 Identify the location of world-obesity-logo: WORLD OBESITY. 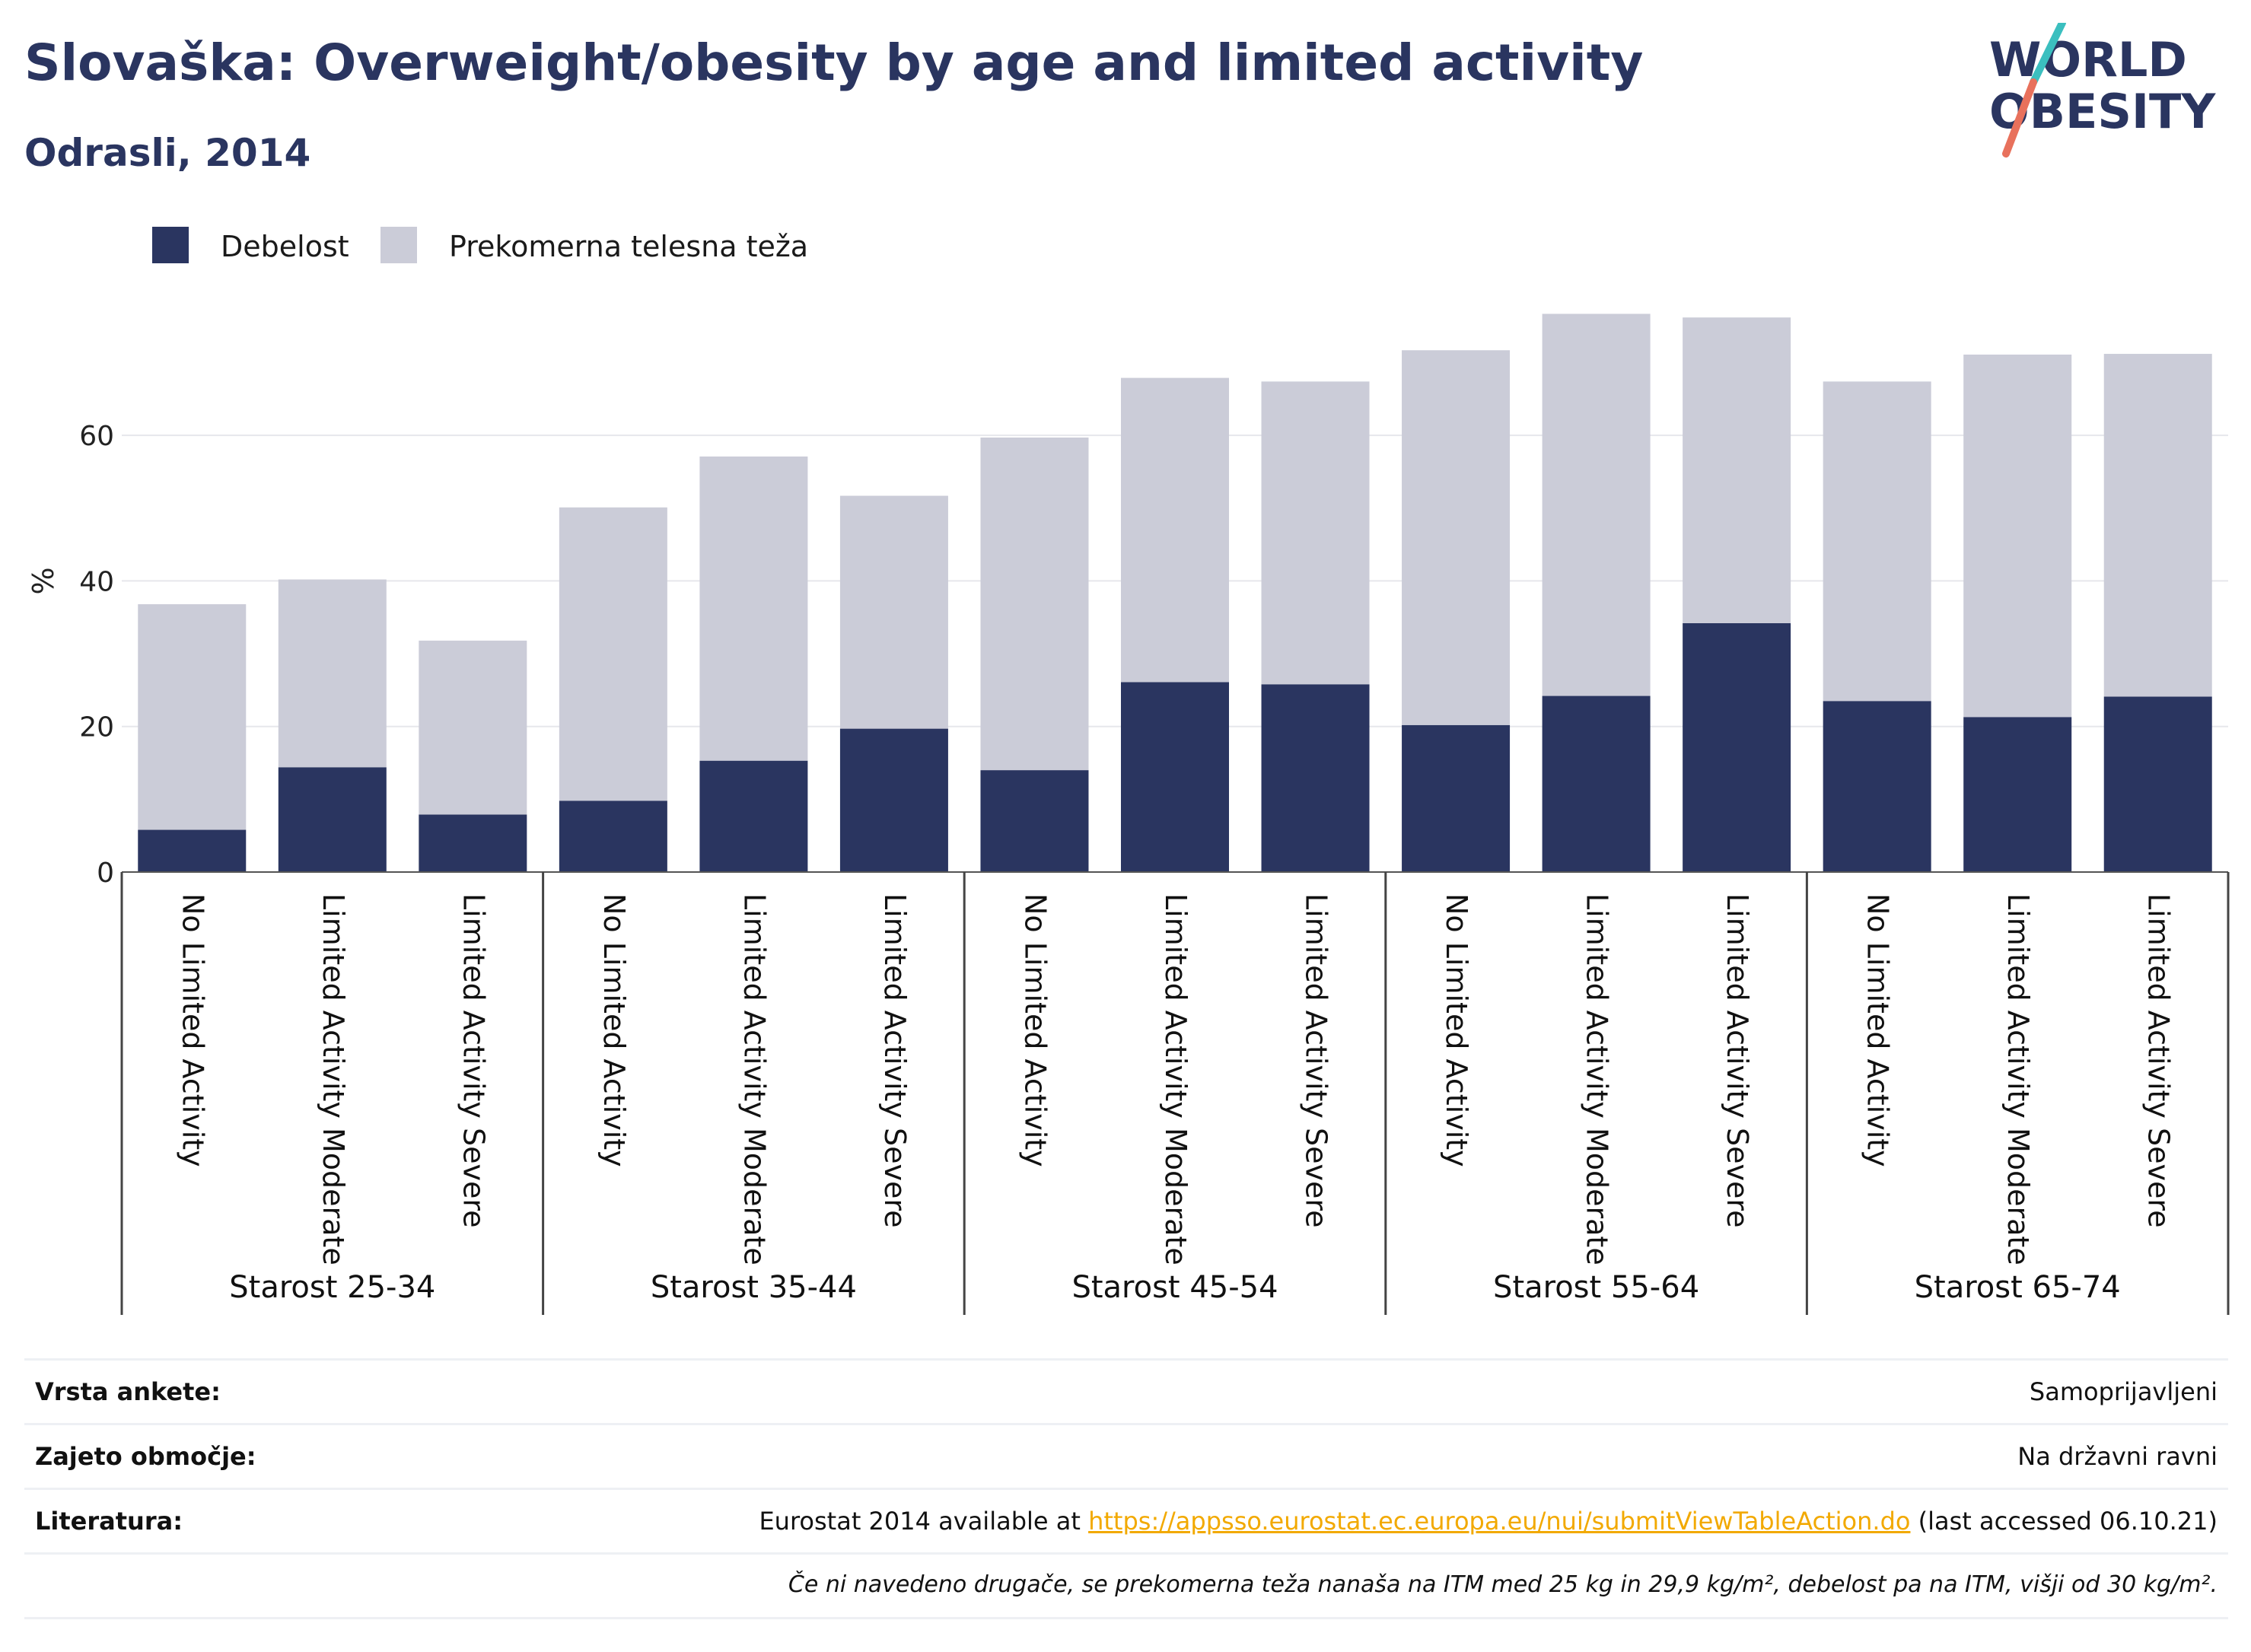
(2102, 90).